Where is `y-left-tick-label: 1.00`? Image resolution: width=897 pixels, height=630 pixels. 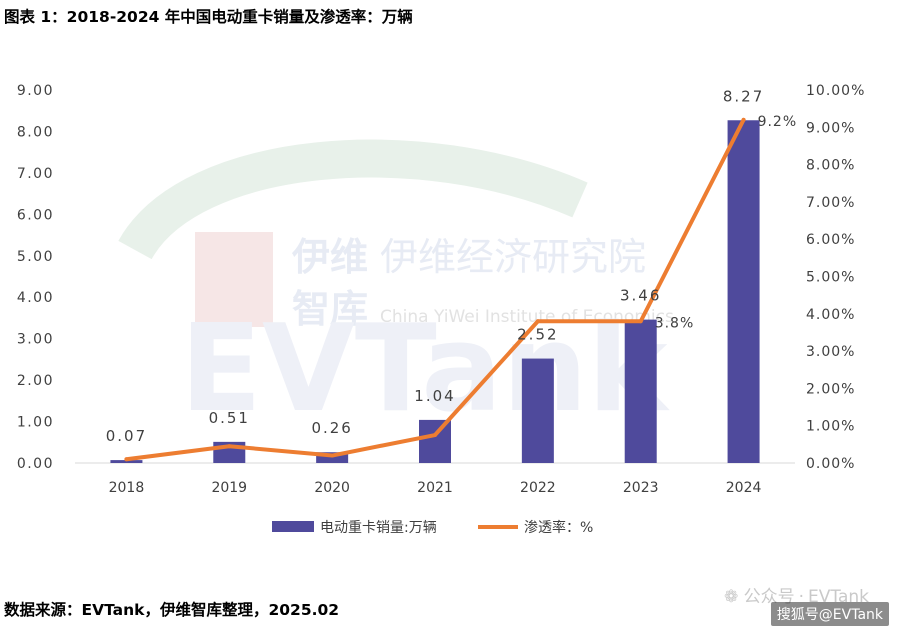 y-left-tick-label: 1.00 is located at coordinates (35, 423).